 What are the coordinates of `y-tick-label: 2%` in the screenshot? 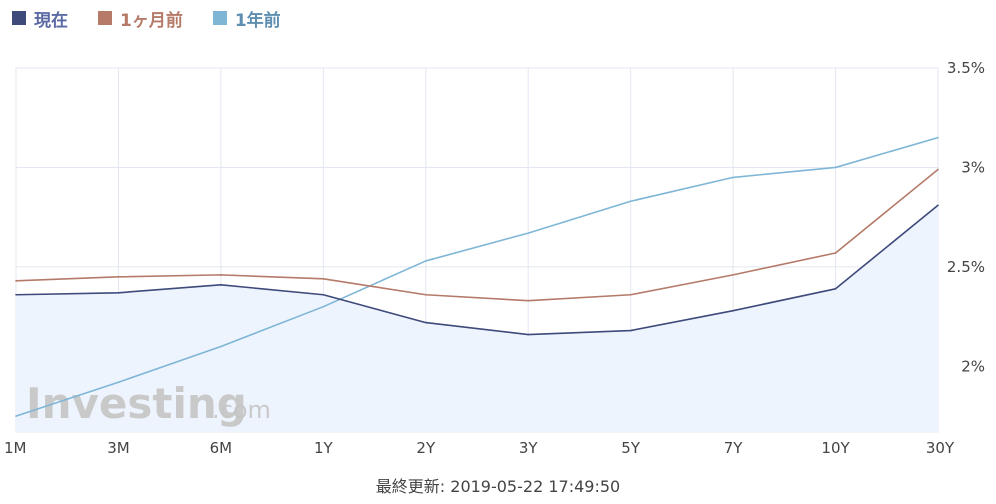 It's located at (973, 366).